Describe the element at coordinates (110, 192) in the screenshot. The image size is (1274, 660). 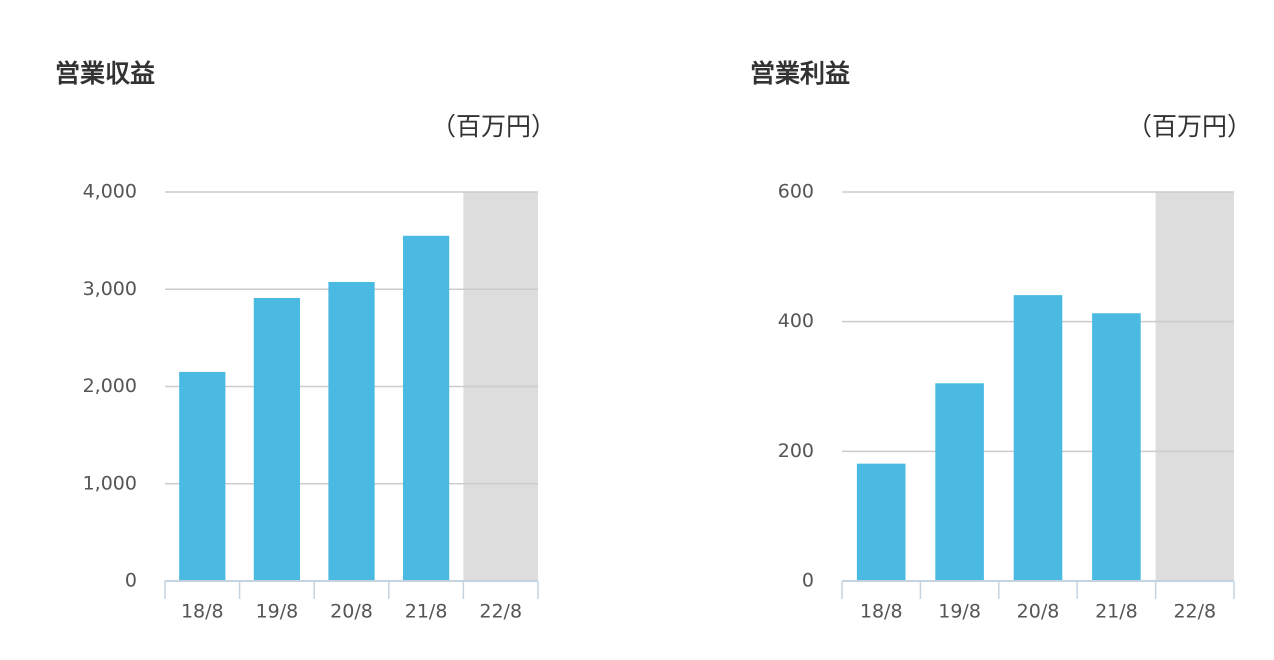
I see `y-tick-label: 4,000` at that location.